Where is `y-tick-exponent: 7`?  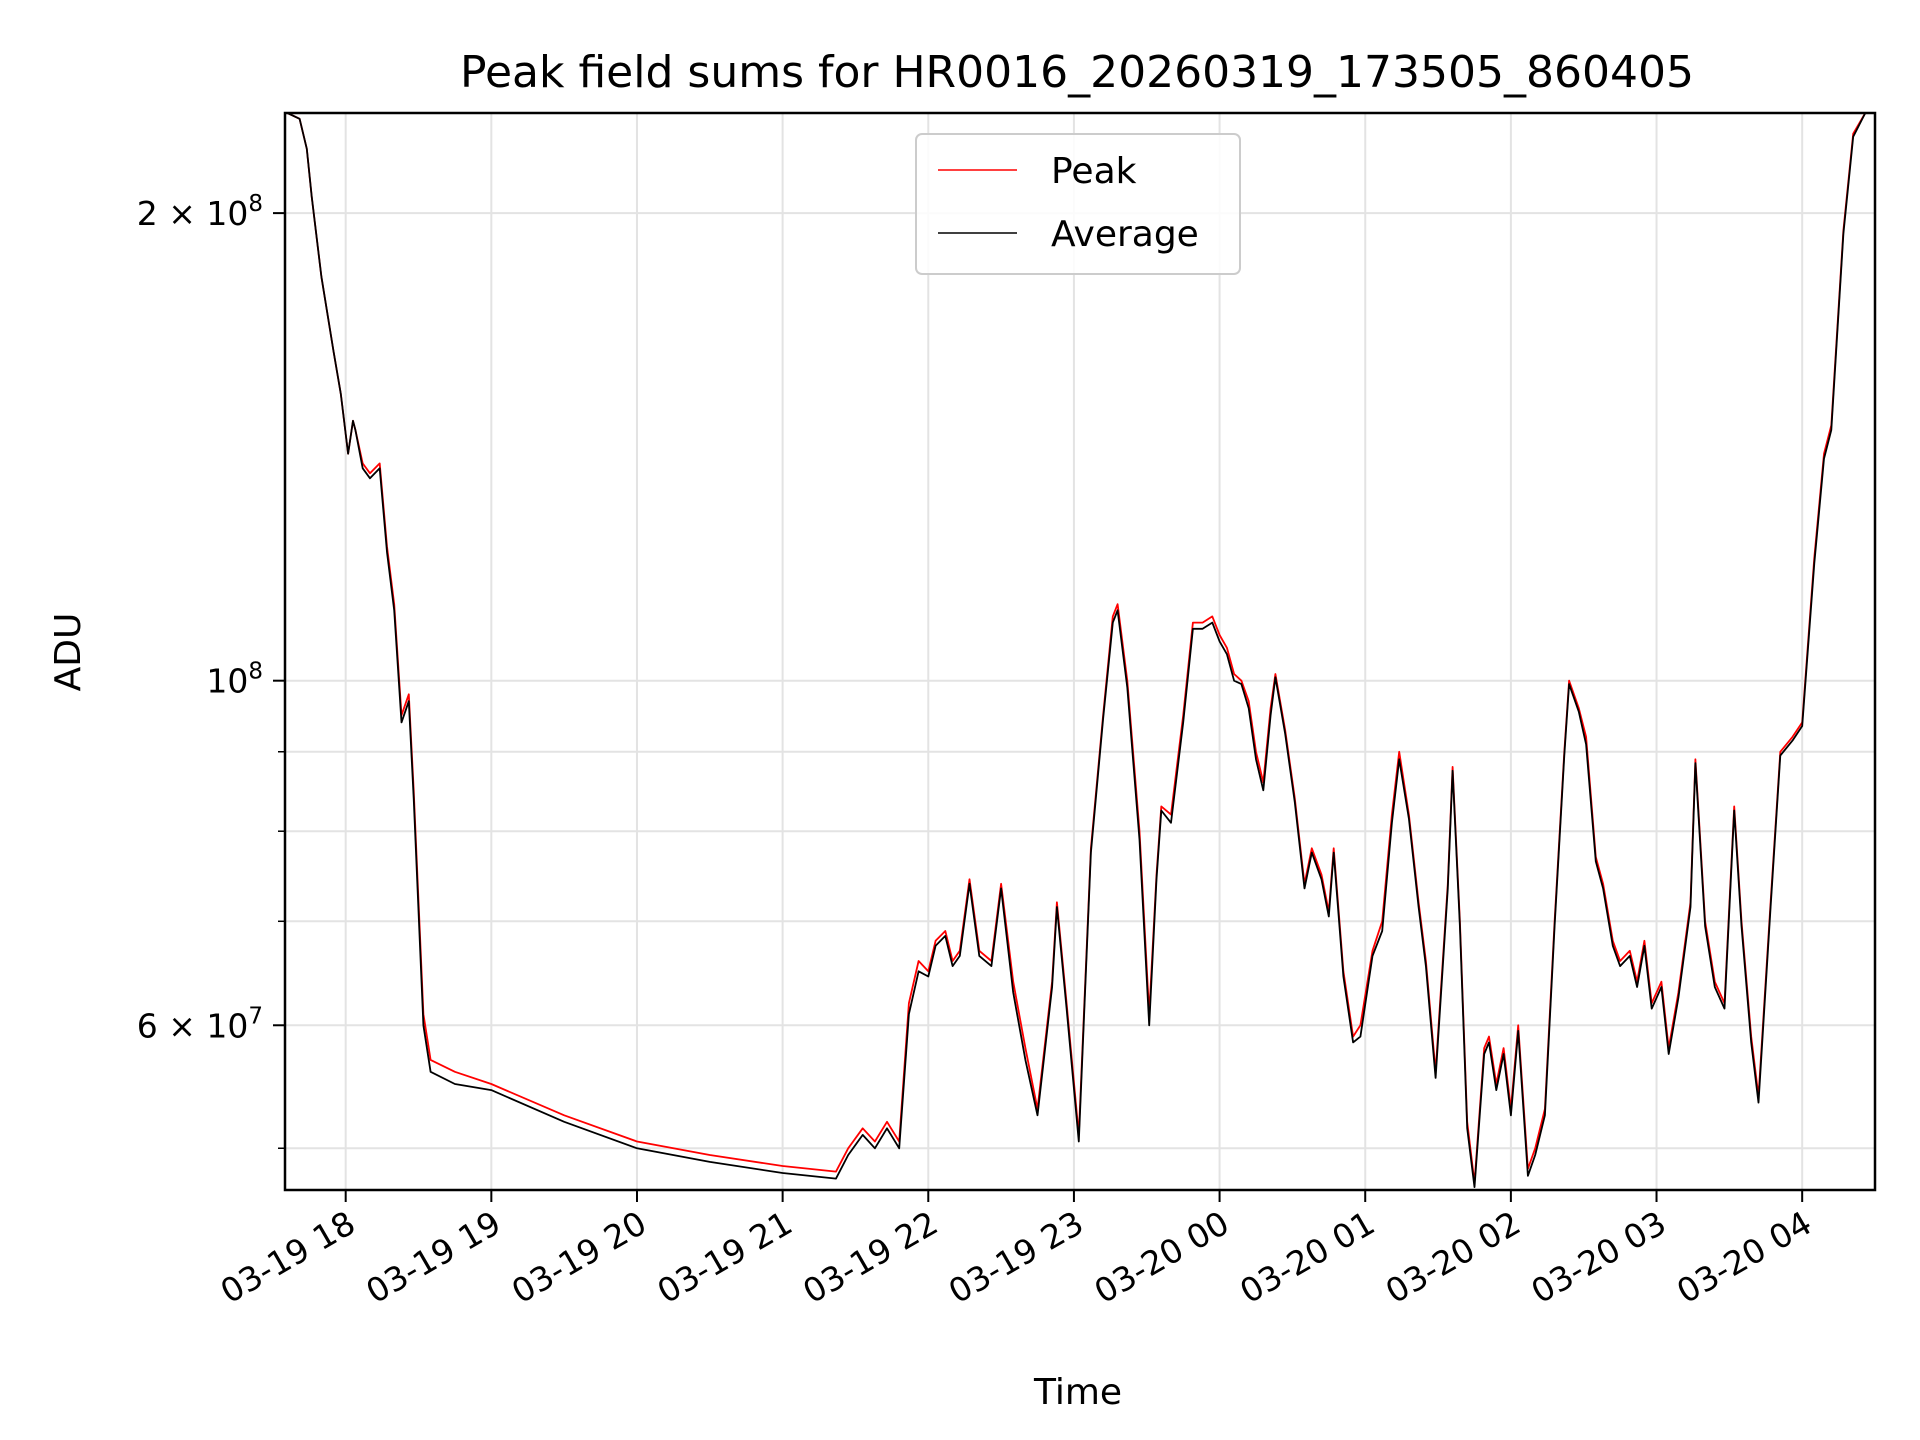 y-tick-exponent: 7 is located at coordinates (255, 1016).